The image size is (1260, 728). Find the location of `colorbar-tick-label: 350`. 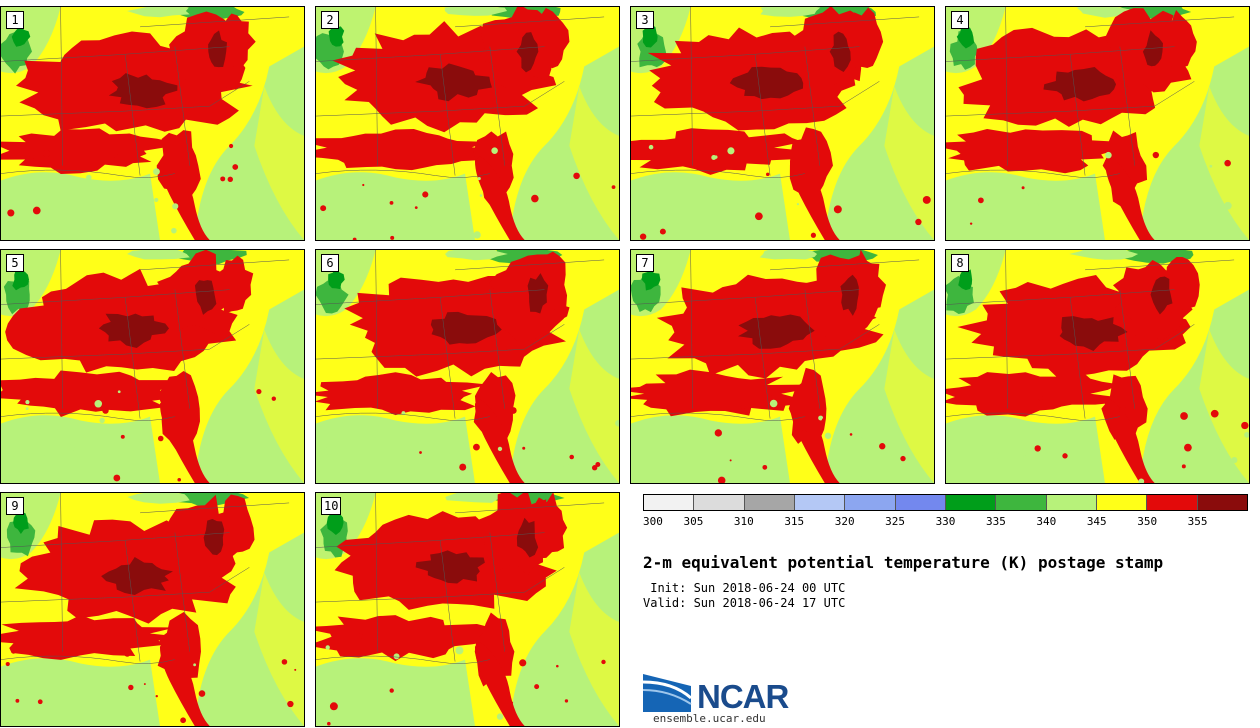

colorbar-tick-label: 350 is located at coordinates (1147, 521).